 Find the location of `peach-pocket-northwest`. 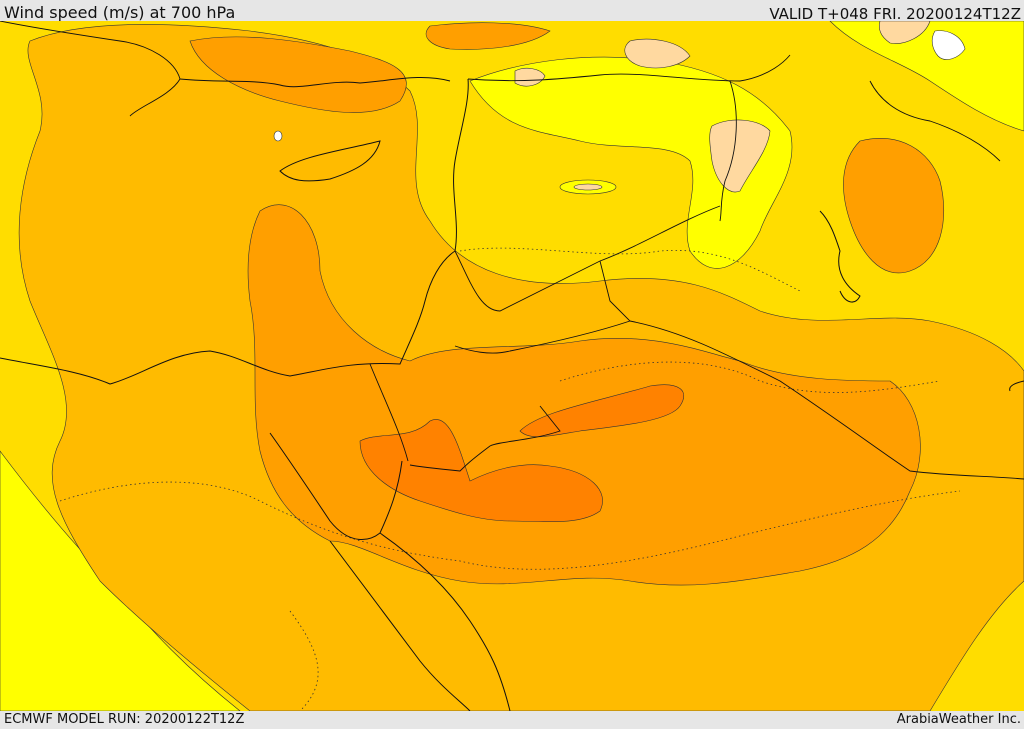

peach-pocket-northwest is located at coordinates (530, 77).